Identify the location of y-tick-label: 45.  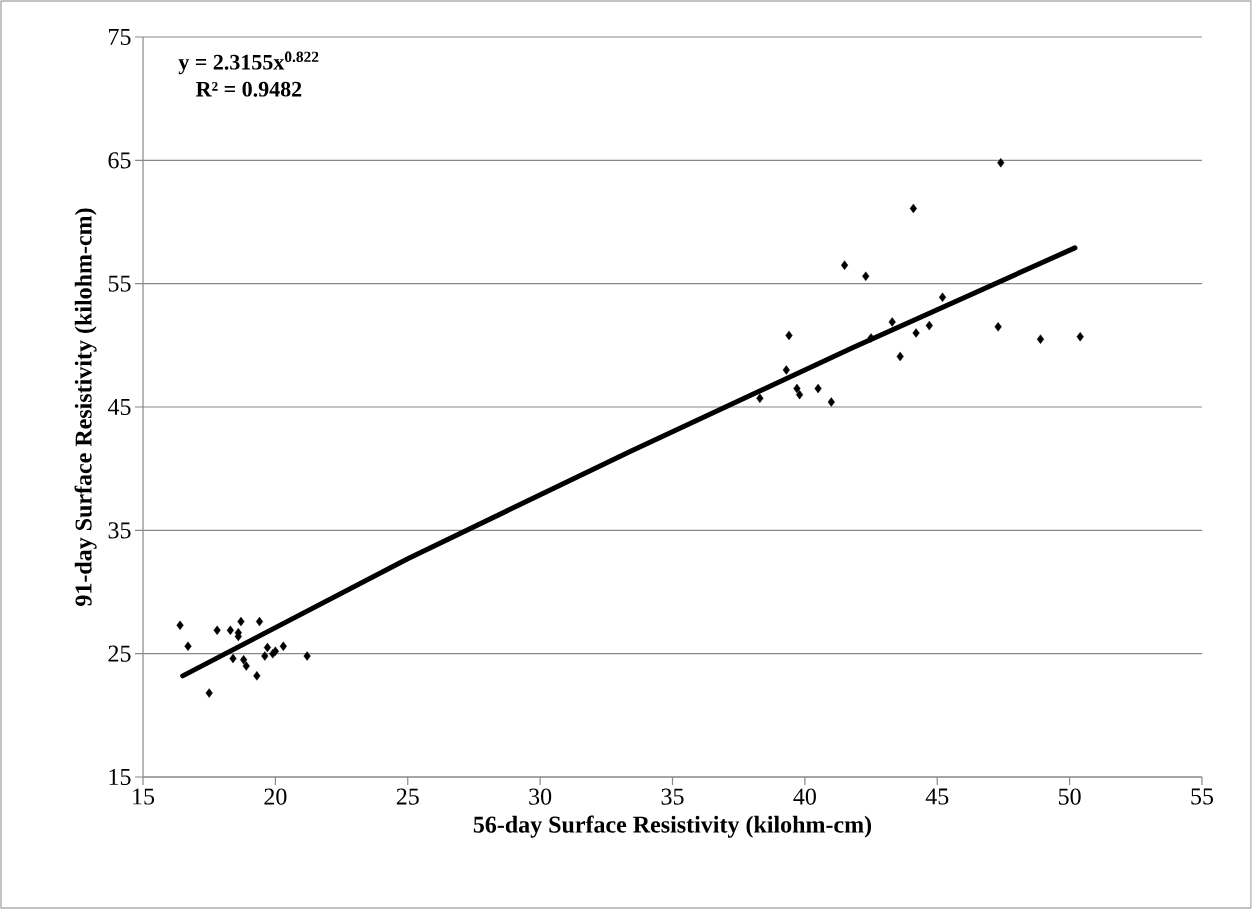
(119, 406).